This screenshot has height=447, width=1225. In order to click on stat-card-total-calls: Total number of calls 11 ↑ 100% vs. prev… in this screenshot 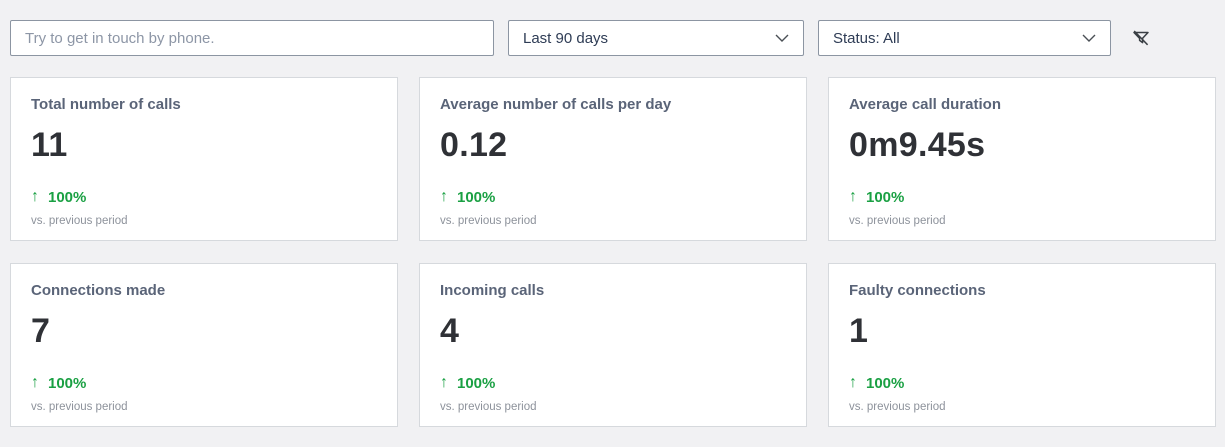, I will do `click(204, 159)`.